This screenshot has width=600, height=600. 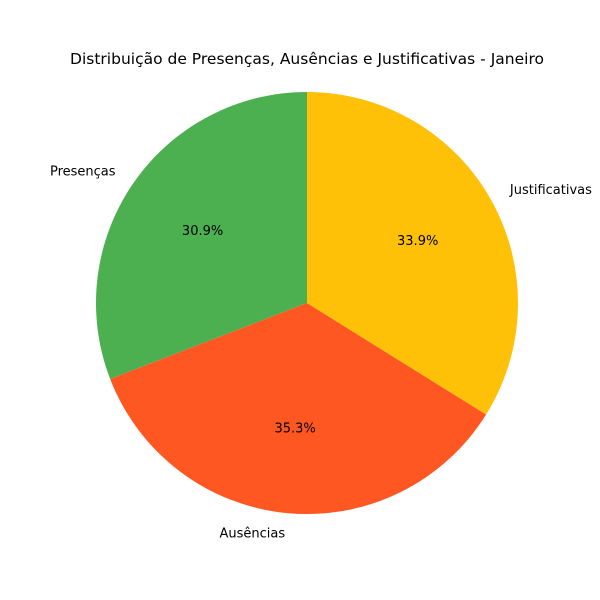 What do you see at coordinates (83, 171) in the screenshot?
I see `pie-category-label-1: Presenças` at bounding box center [83, 171].